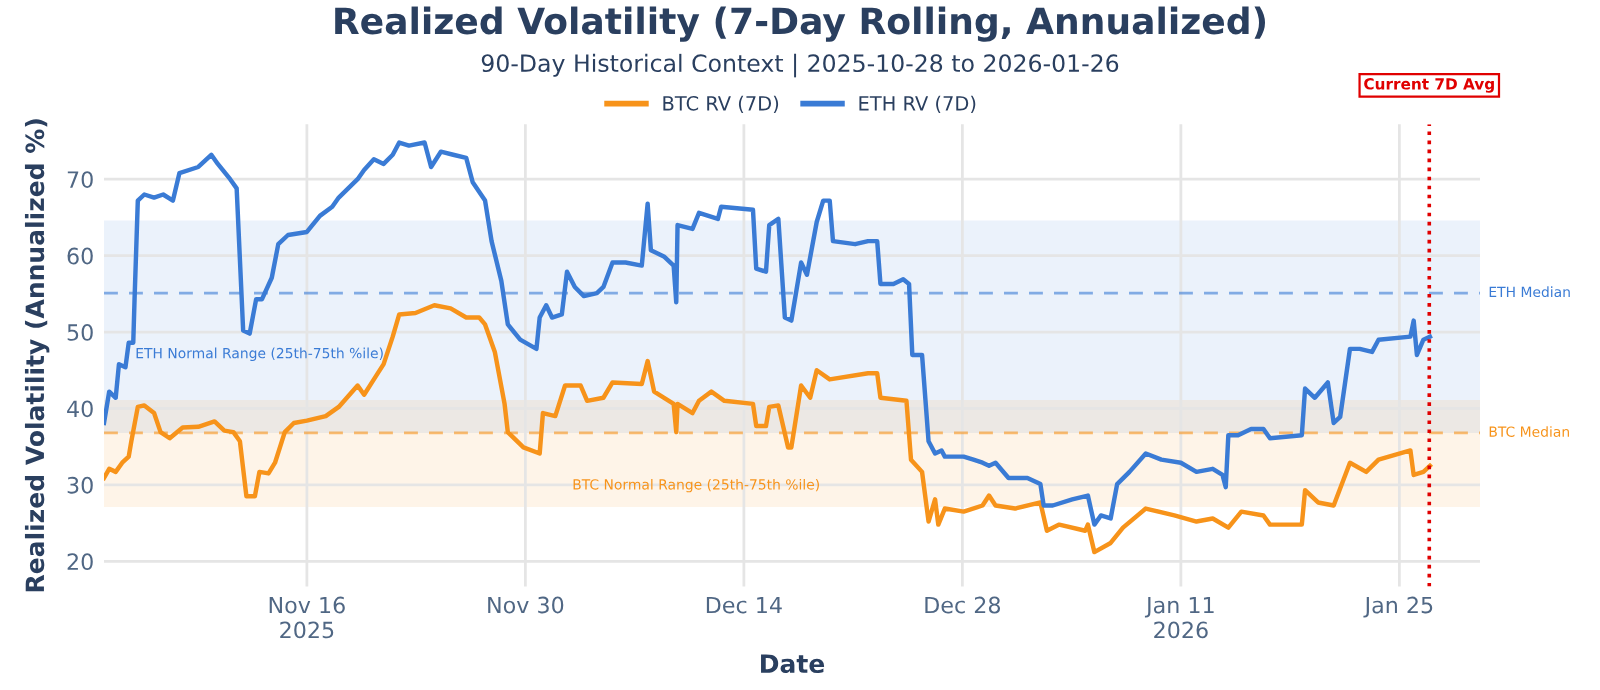  Describe the element at coordinates (744, 605) in the screenshot. I see `x-tick-label: Dec 14` at that location.